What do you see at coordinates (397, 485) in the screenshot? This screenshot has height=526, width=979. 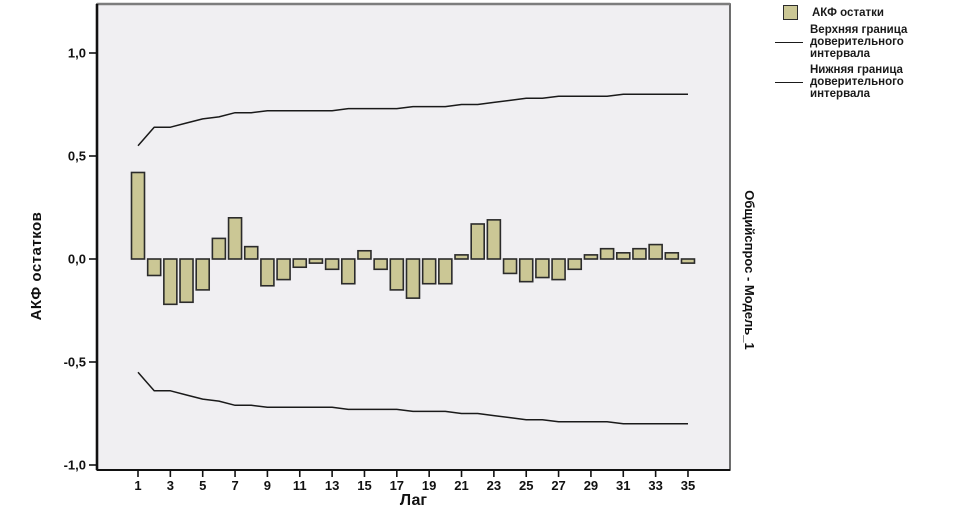 I see `x-tick-label: 17` at bounding box center [397, 485].